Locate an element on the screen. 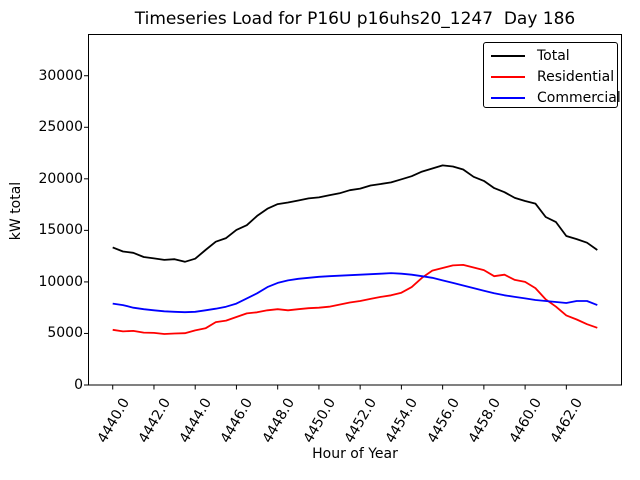 This screenshot has width=640, height=480. legend-label-commercial: Commercial is located at coordinates (579, 97).